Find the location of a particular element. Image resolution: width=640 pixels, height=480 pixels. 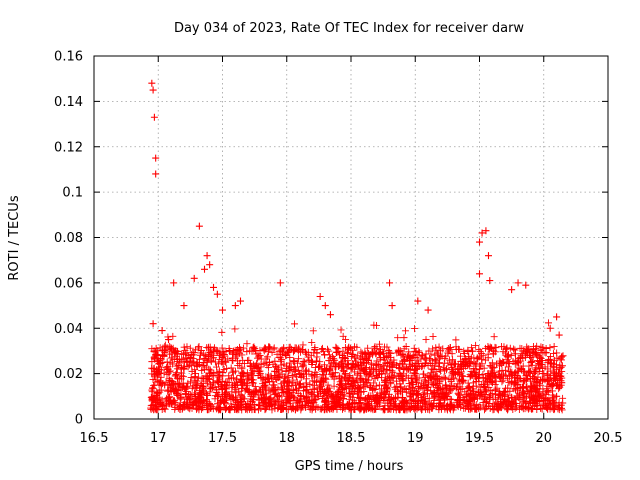

y-tick-label: 0.12 is located at coordinates (68, 147).